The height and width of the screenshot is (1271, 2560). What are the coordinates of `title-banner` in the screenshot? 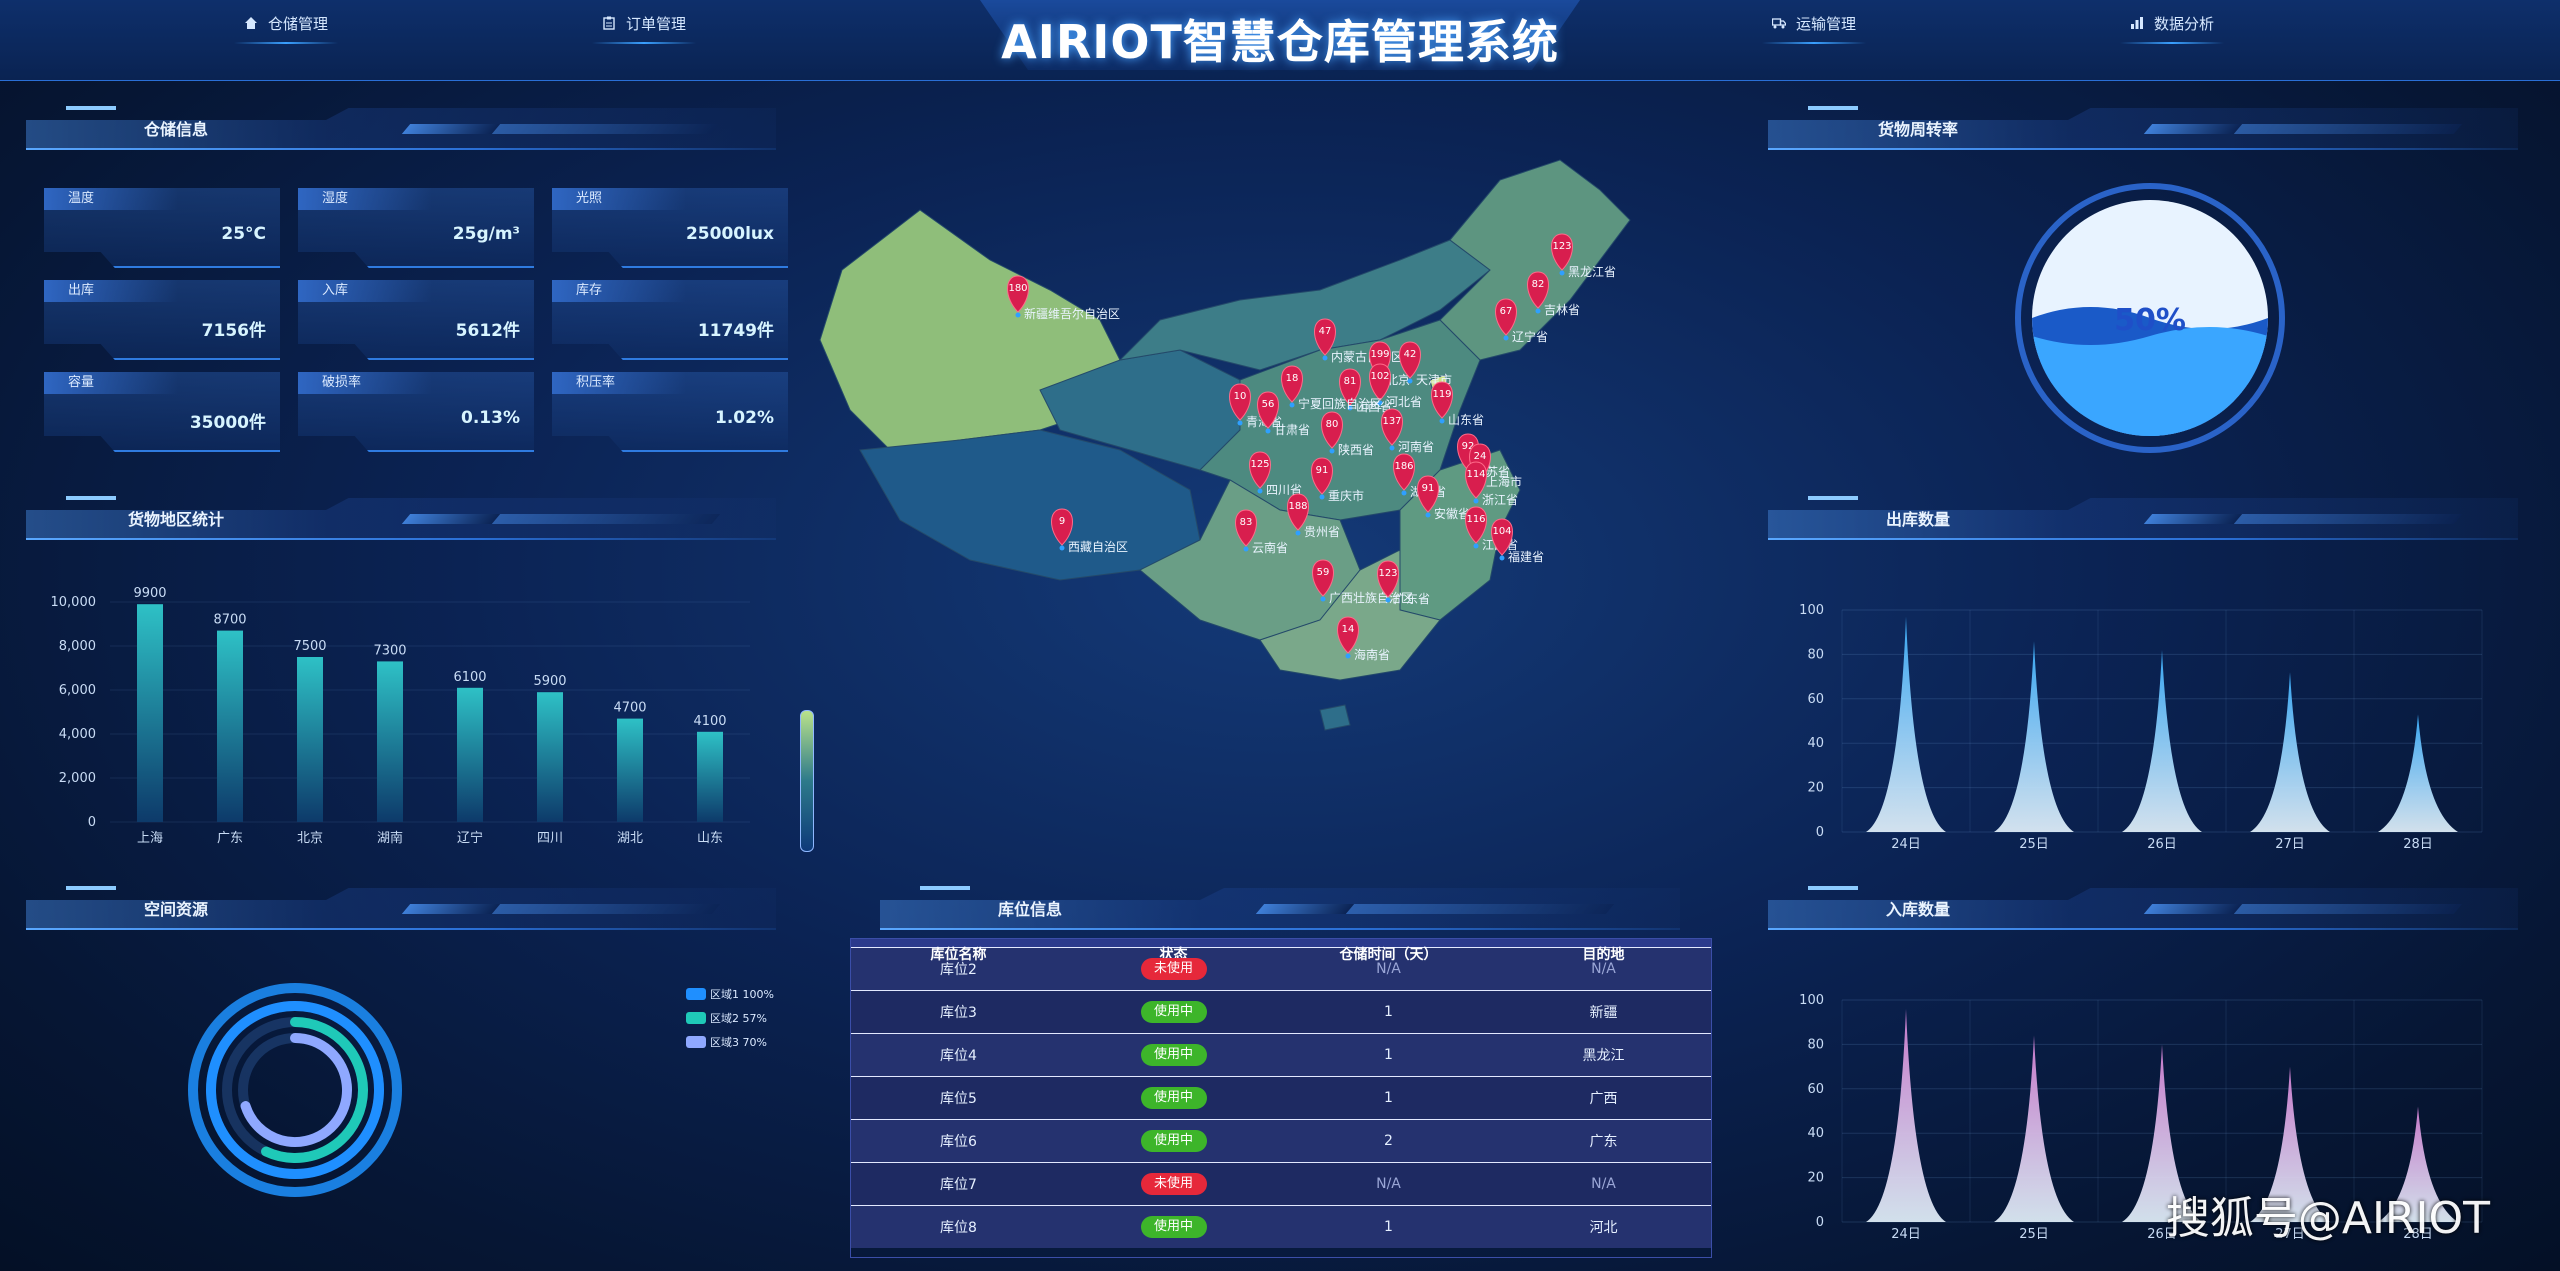 It's located at (1280, 35).